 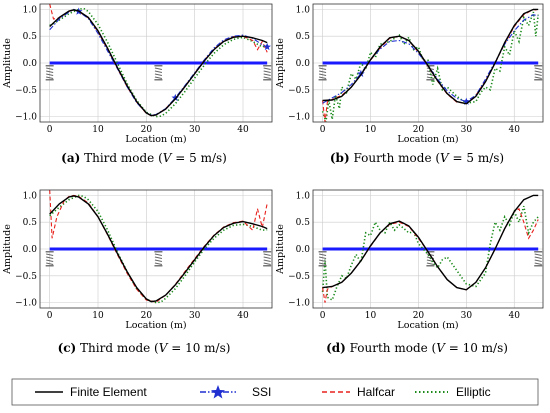 I want to click on caption-a: (a) Third mode (V = 5 m/s), so click(x=144, y=158).